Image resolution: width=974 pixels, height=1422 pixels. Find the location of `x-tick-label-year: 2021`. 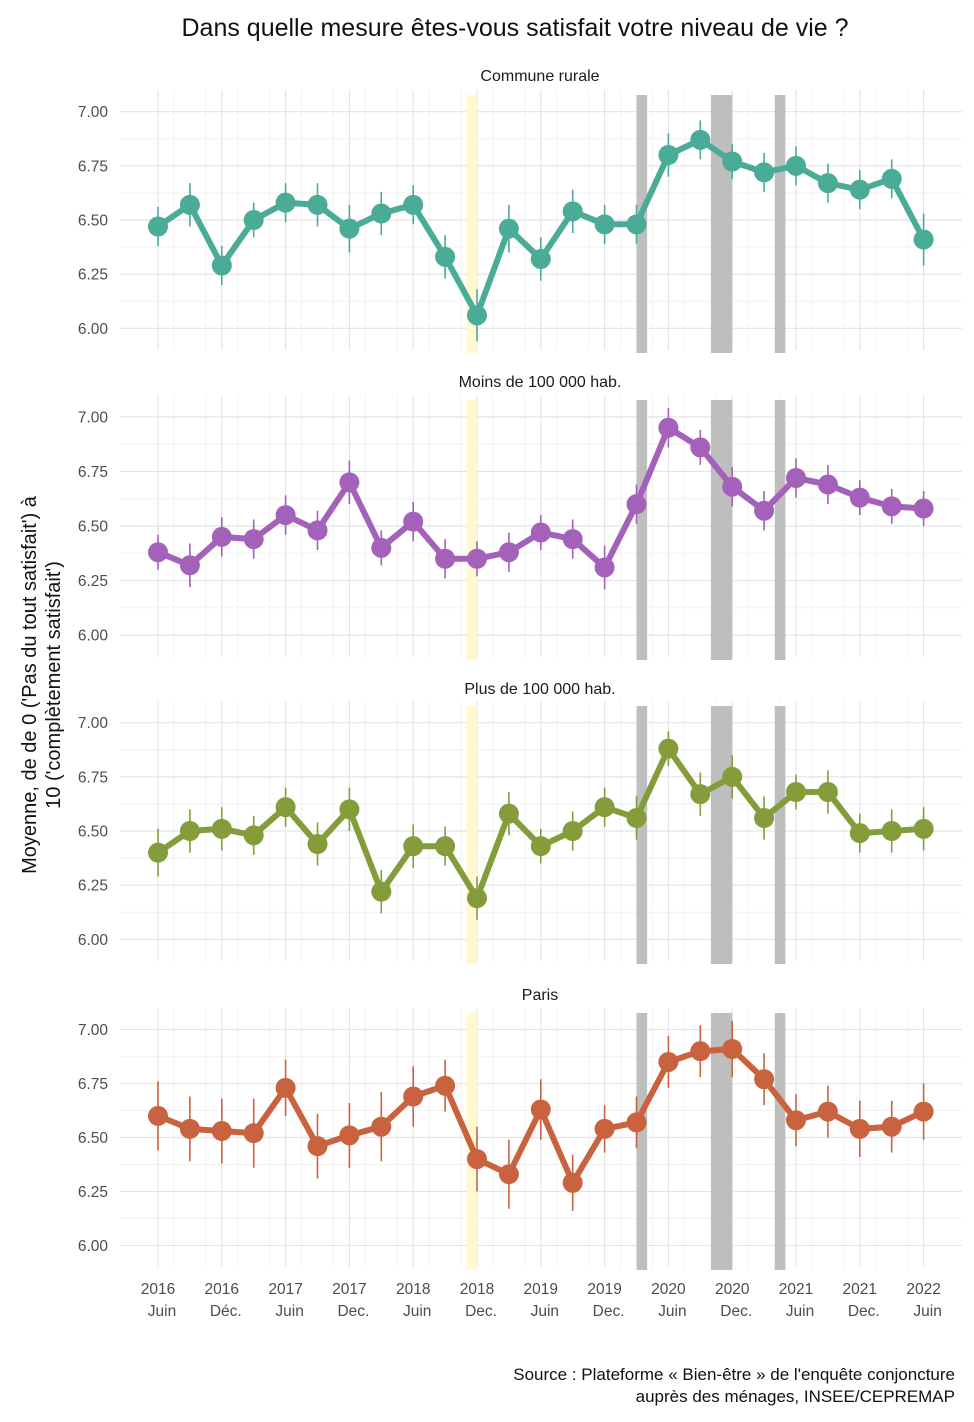

x-tick-label-year: 2021 is located at coordinates (796, 1289).